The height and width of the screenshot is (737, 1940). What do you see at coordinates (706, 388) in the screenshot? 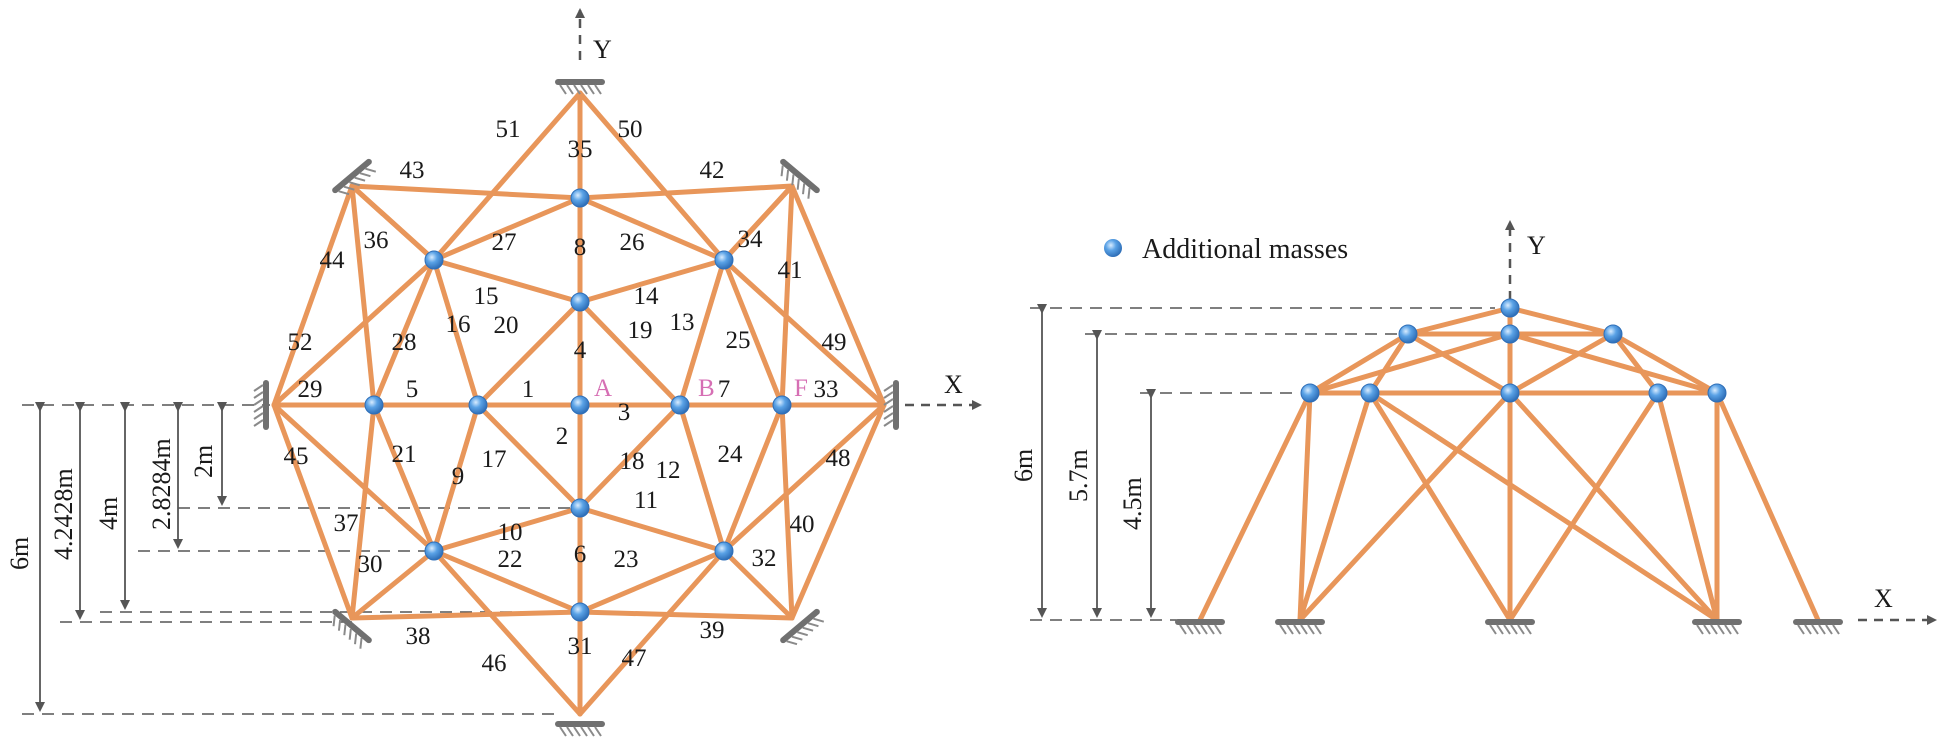
I see `point-label-b: B` at bounding box center [706, 388].